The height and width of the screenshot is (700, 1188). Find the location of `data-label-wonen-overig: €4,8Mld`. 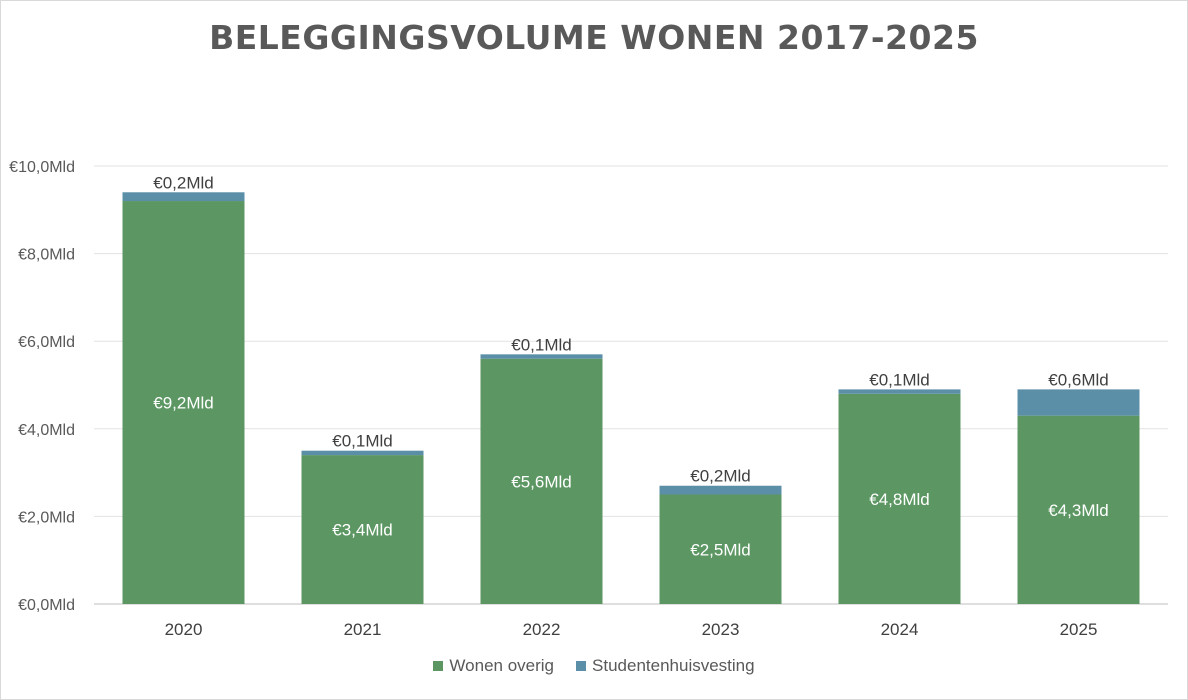

data-label-wonen-overig: €4,8Mld is located at coordinates (899, 499).